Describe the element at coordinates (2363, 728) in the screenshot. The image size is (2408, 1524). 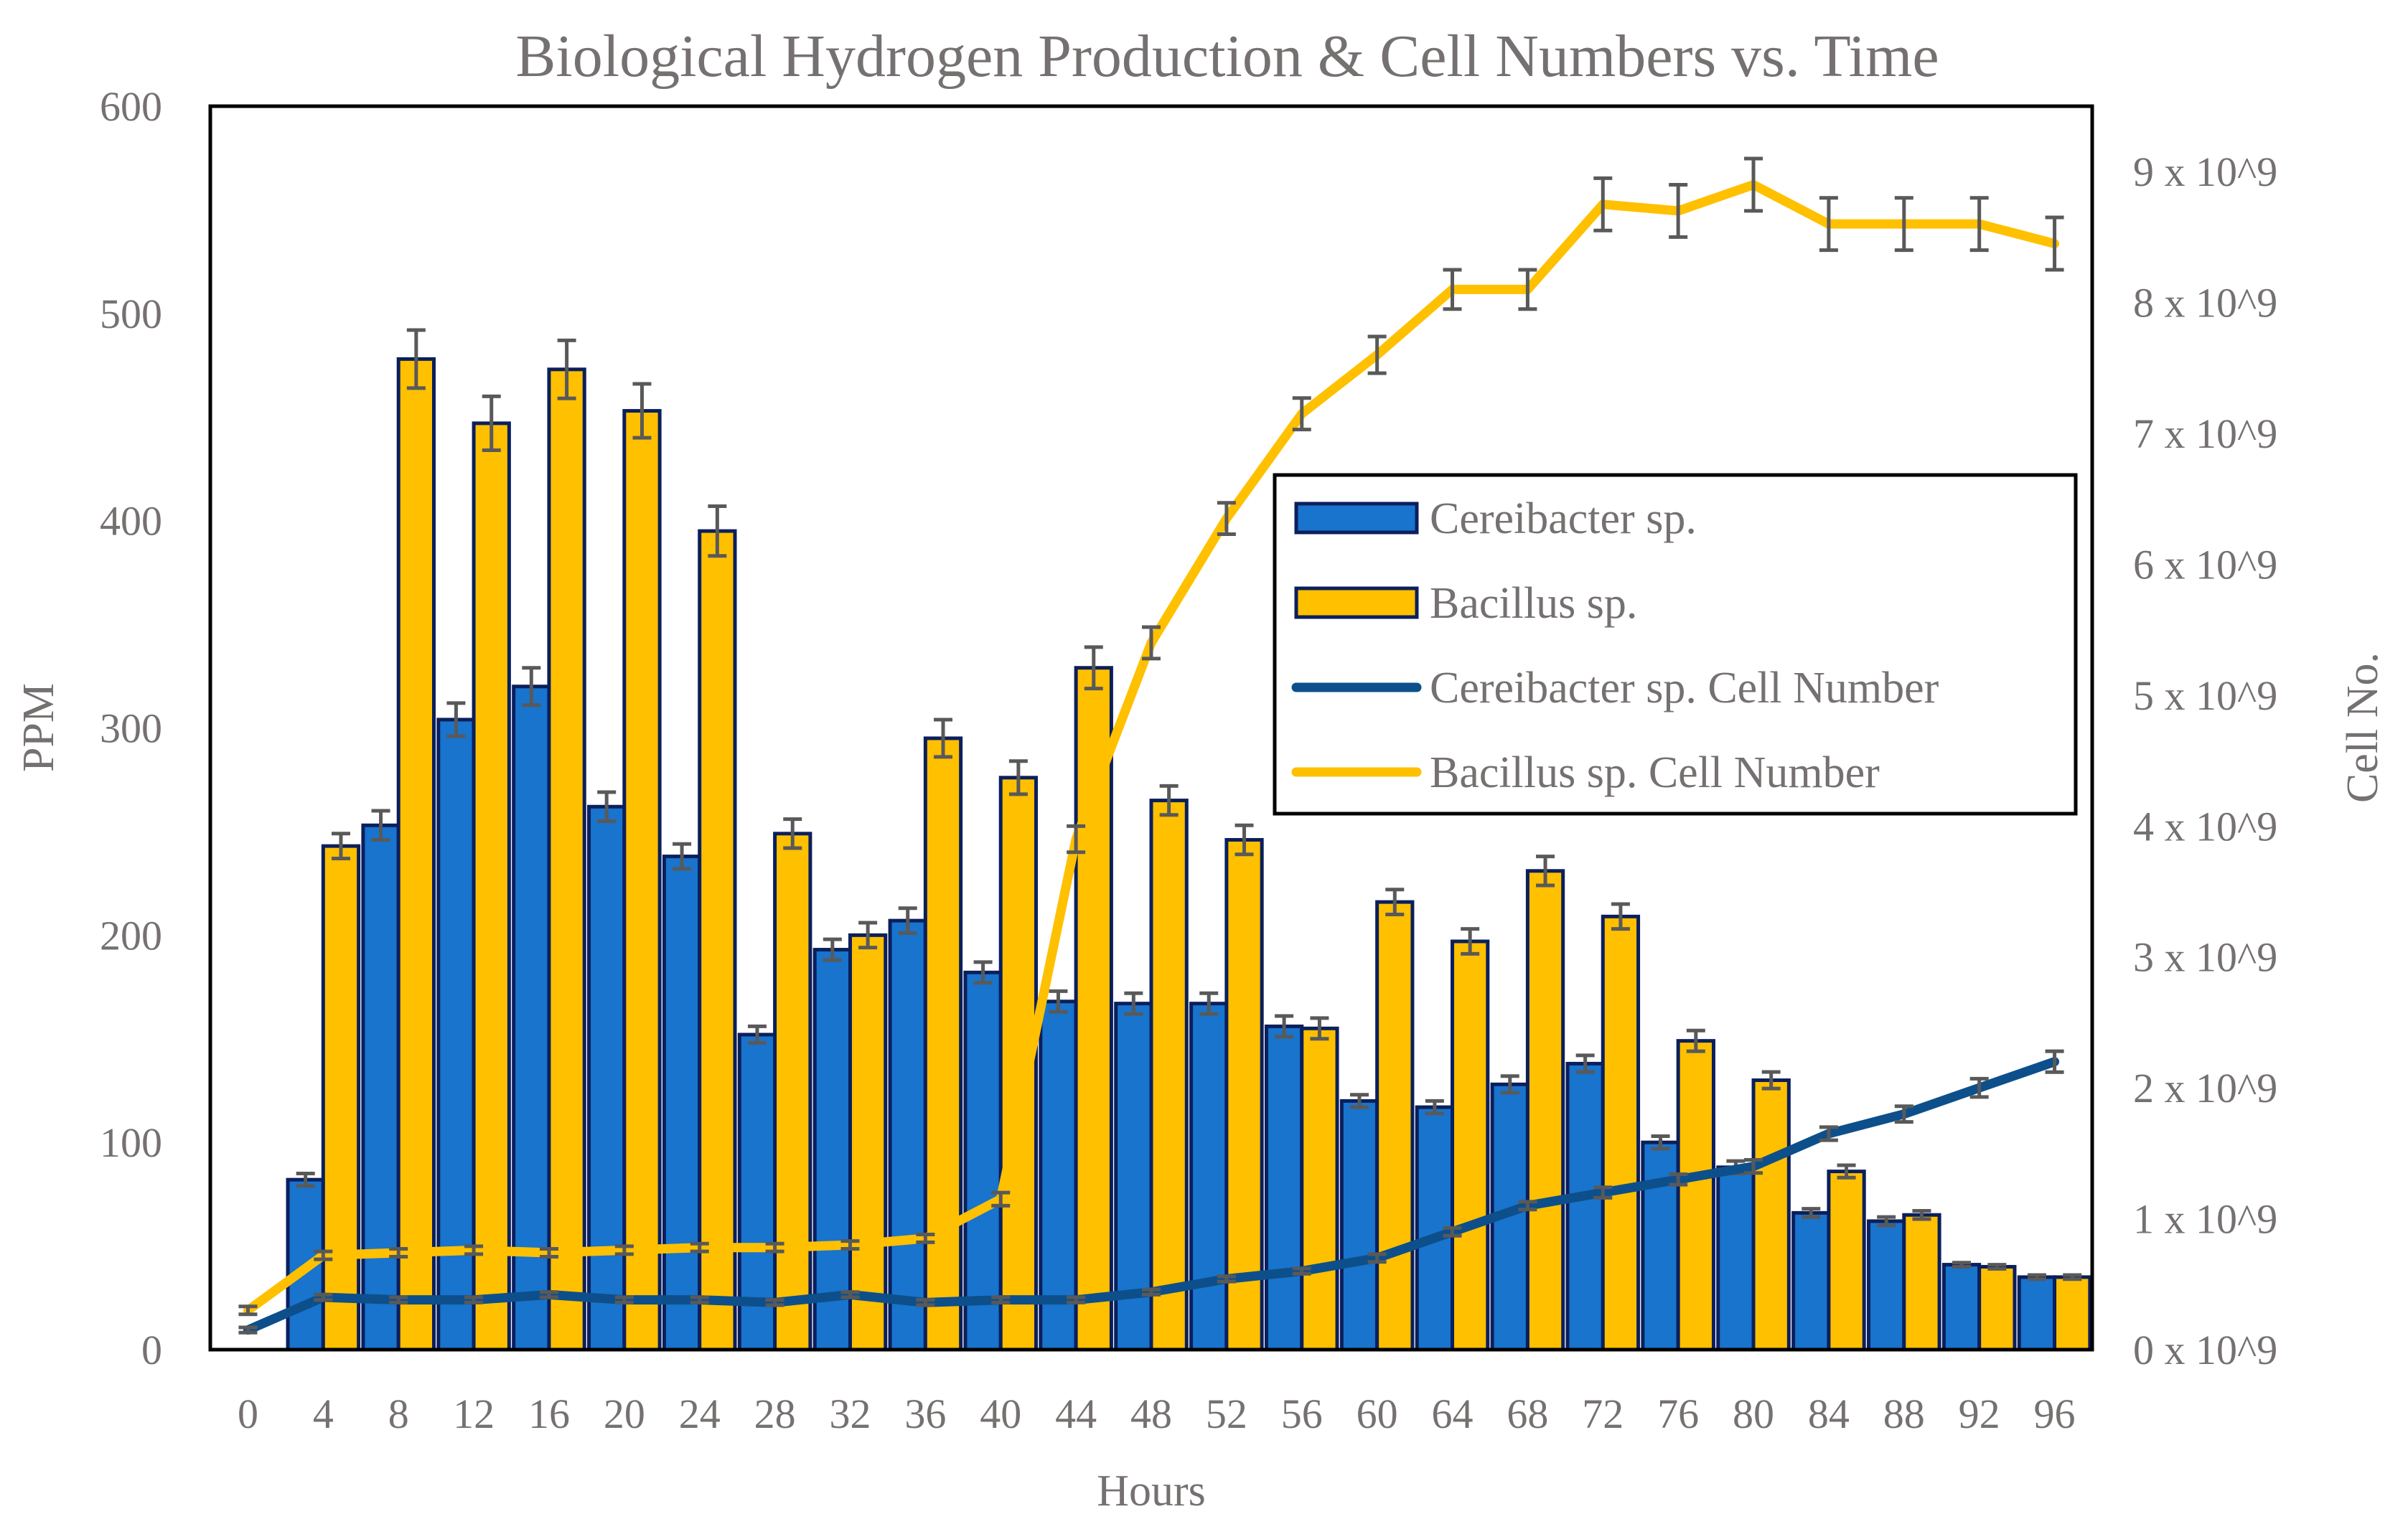
I see `y2-axis-label: Cell No.` at that location.